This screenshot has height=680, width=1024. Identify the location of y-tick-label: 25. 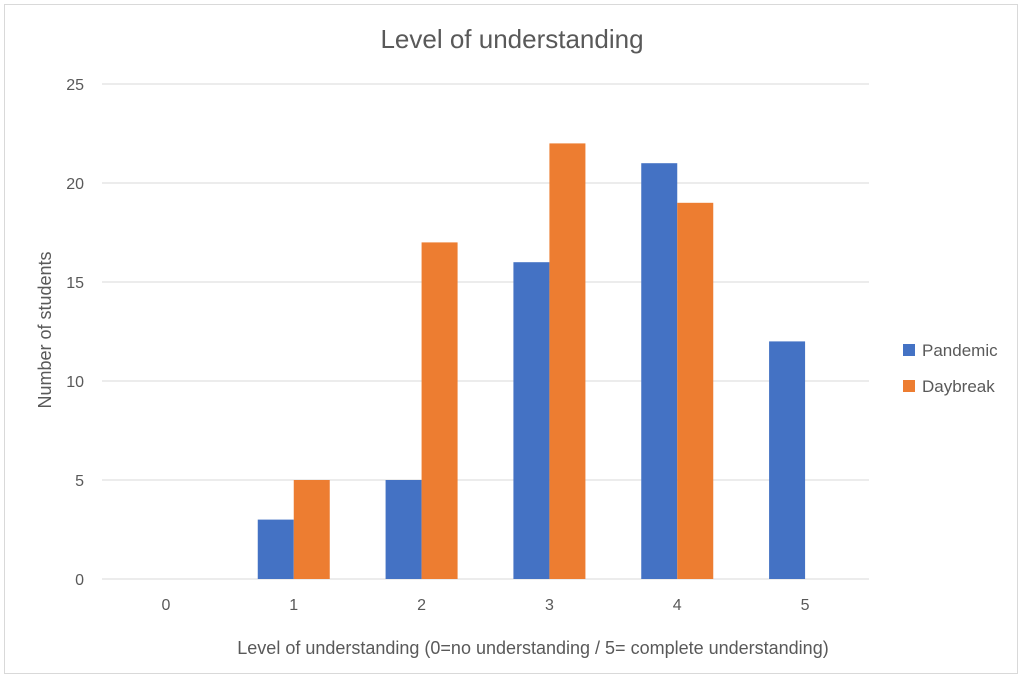
(75, 85).